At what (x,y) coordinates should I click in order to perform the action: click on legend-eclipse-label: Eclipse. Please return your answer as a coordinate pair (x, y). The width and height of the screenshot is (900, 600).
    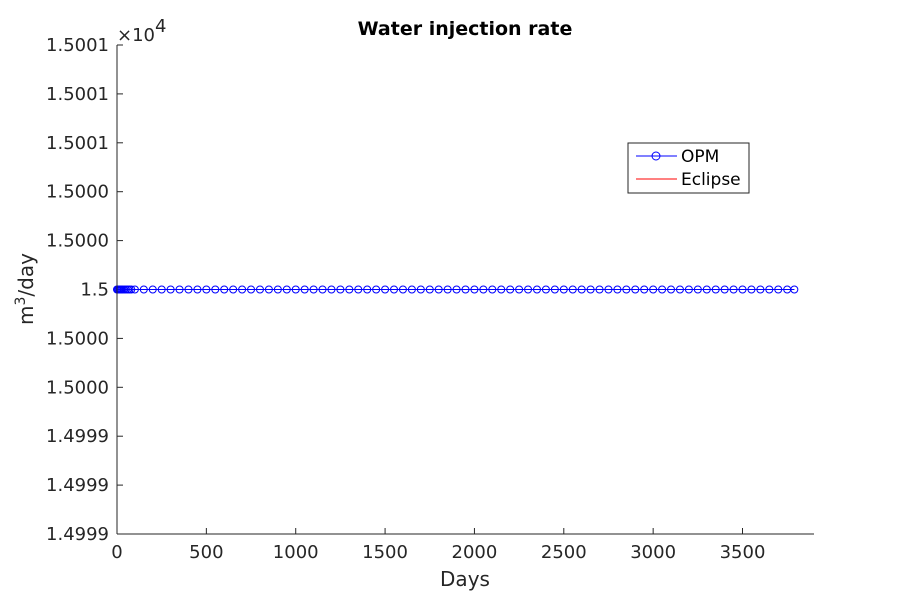
    Looking at the image, I should click on (711, 180).